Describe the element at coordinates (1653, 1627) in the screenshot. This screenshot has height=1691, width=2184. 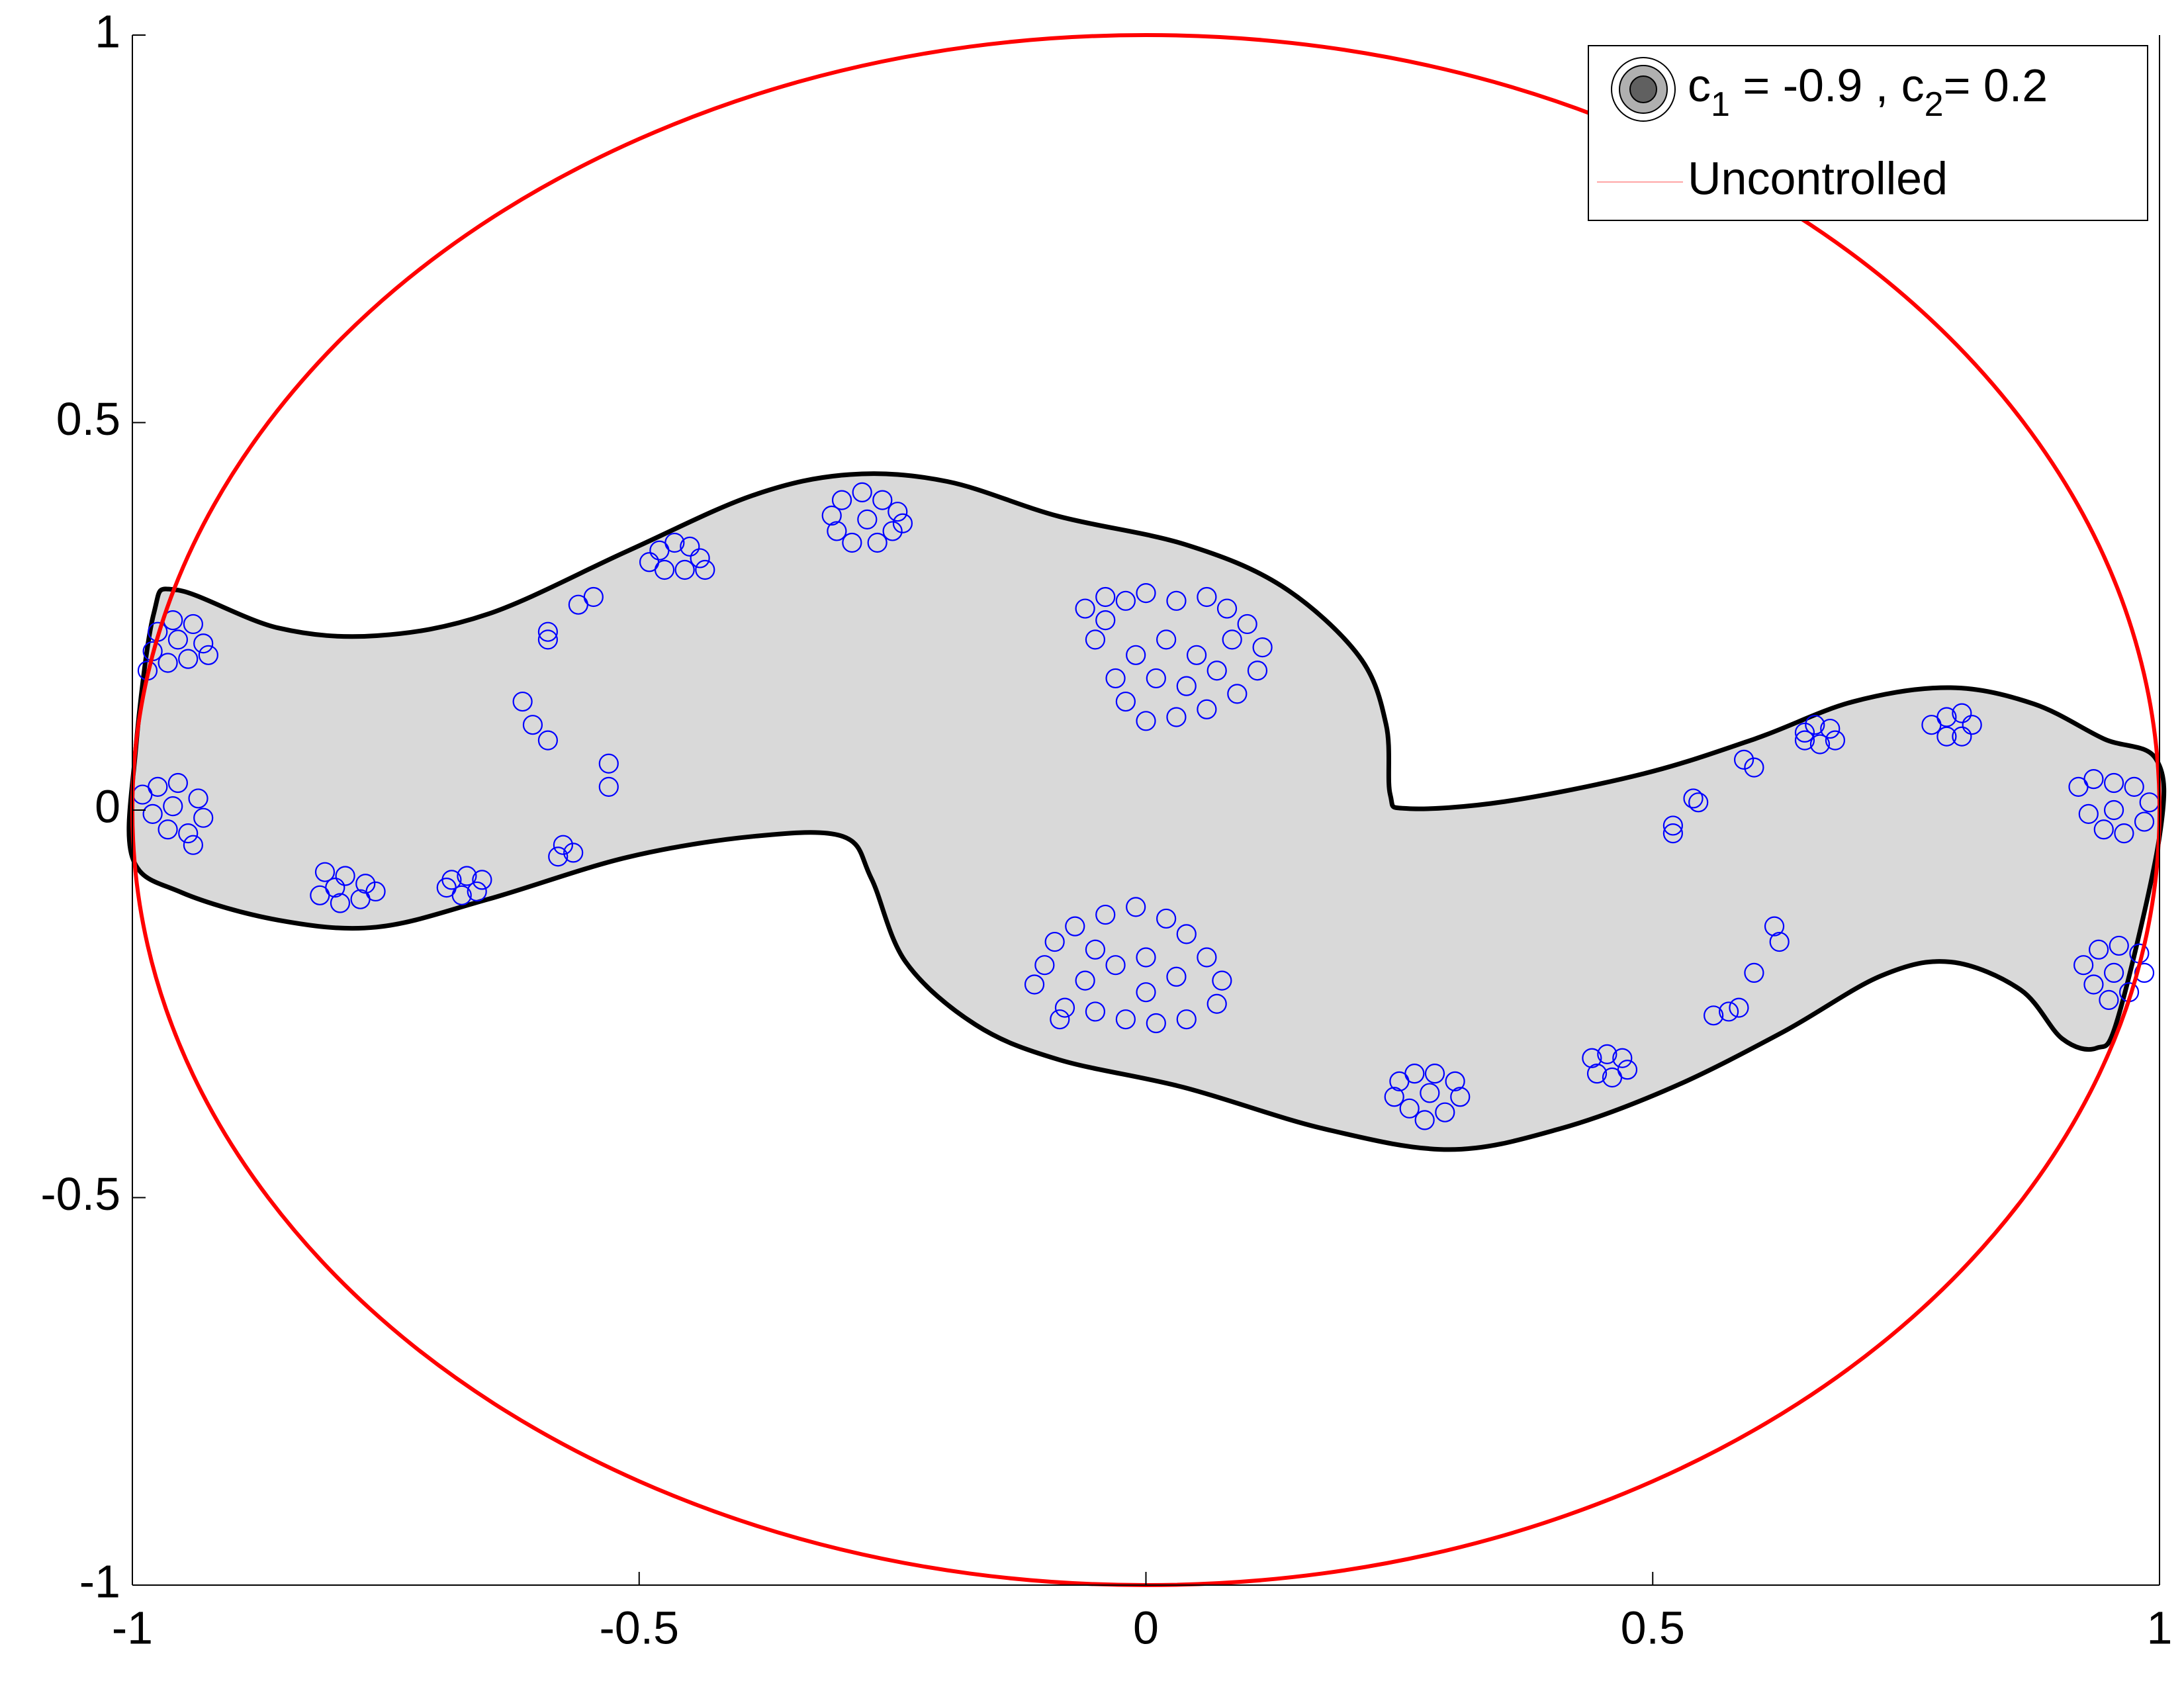
I see `x-tick-label: 0.5` at that location.